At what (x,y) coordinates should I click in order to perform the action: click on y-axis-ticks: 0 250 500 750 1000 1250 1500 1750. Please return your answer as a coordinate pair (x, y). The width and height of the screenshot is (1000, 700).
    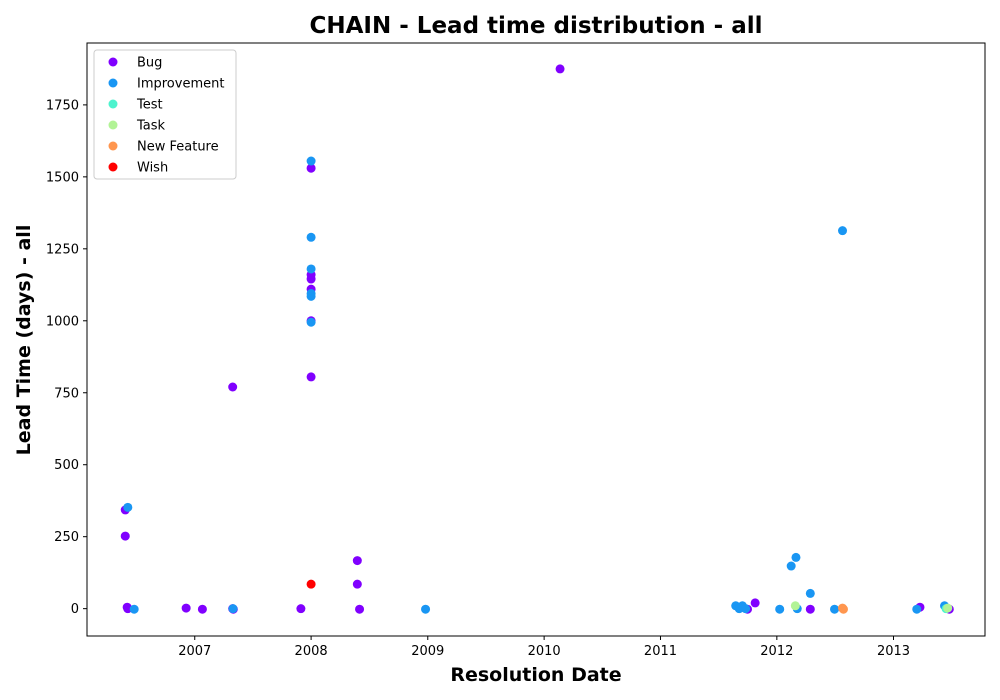
    Looking at the image, I should click on (66, 357).